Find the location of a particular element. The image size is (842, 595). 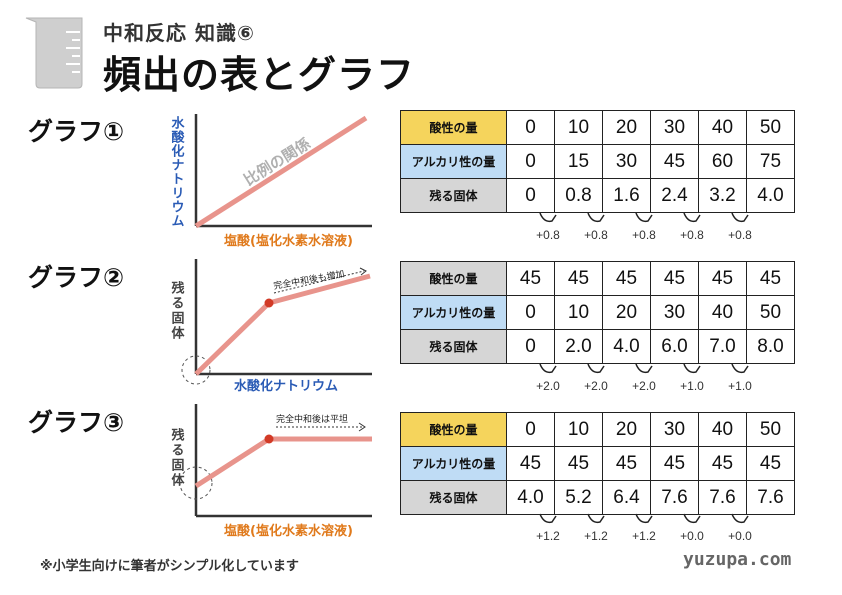

graph2-label: グラフ② is located at coordinates (76, 277).